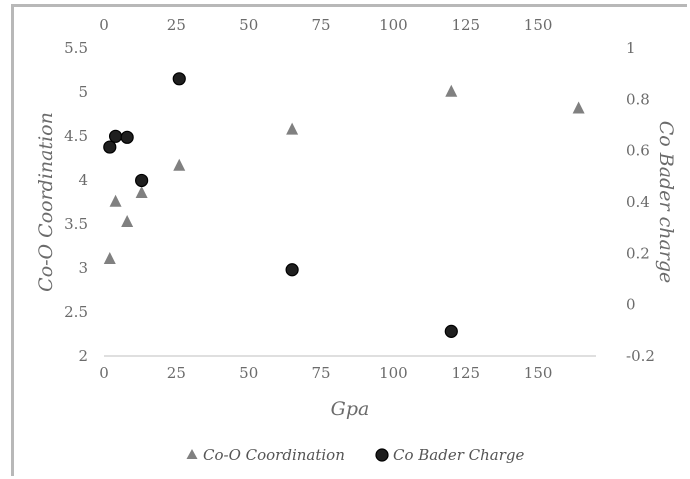  What do you see at coordinates (465, 373) in the screenshot?
I see `x-tick-label: 125` at bounding box center [465, 373].